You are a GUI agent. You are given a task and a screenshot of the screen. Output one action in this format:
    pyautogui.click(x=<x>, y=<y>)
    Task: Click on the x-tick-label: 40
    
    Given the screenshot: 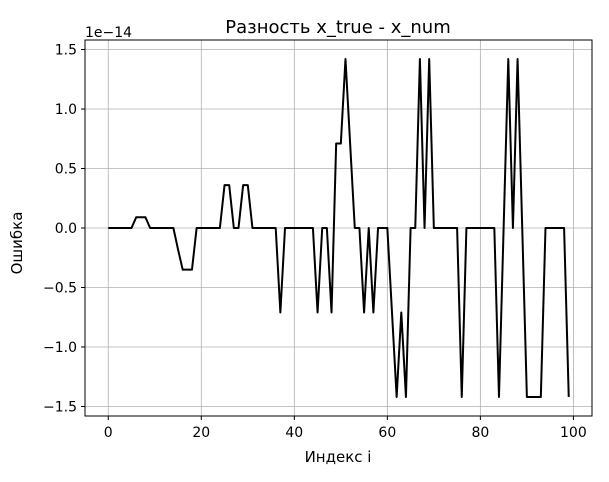 What is the action you would take?
    pyautogui.click(x=294, y=433)
    